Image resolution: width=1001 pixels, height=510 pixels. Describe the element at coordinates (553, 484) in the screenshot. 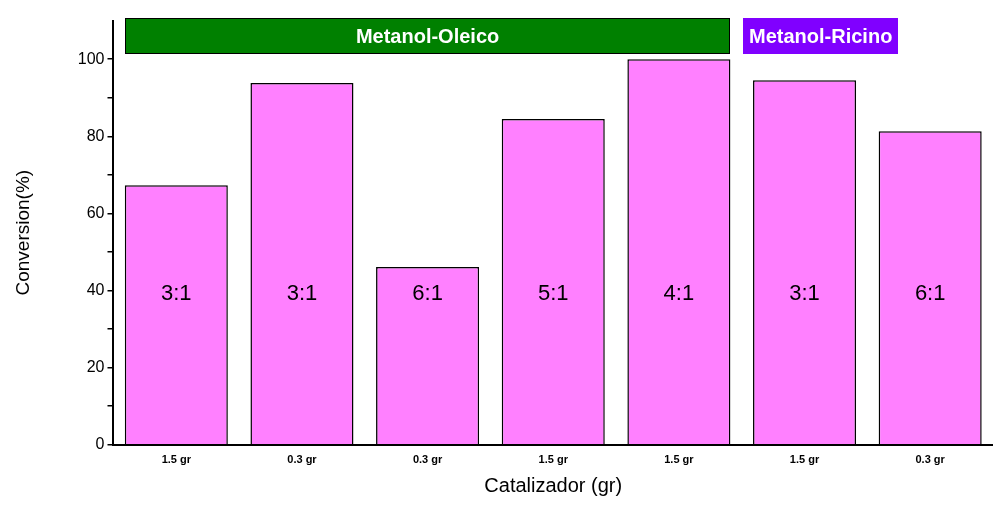

I see `x-axis-title: Catalizador (gr)` at that location.